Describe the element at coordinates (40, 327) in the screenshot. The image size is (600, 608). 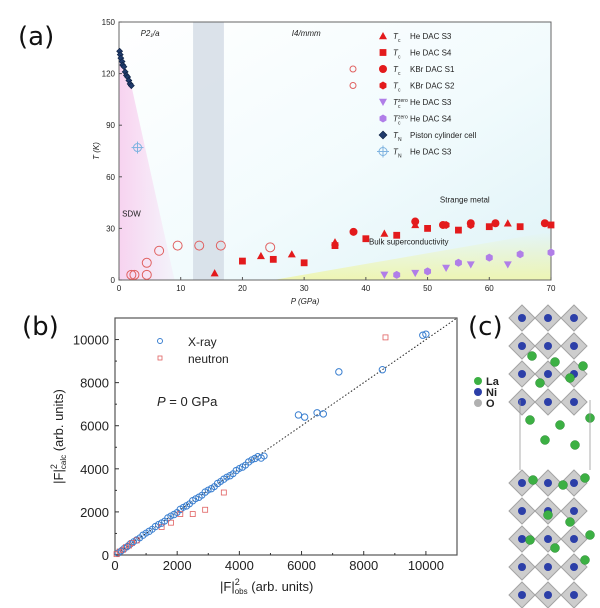
I see `panel-b-label: (b)` at that location.